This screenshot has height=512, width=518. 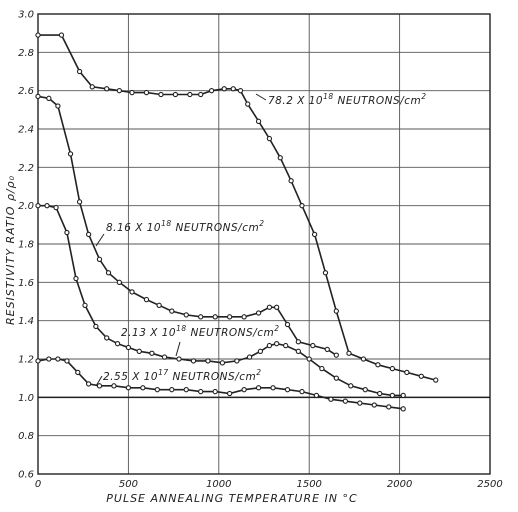 I want to click on series-label-2: 8.16 X 1018 NEUTRONS/cm2, so click(x=185, y=226).